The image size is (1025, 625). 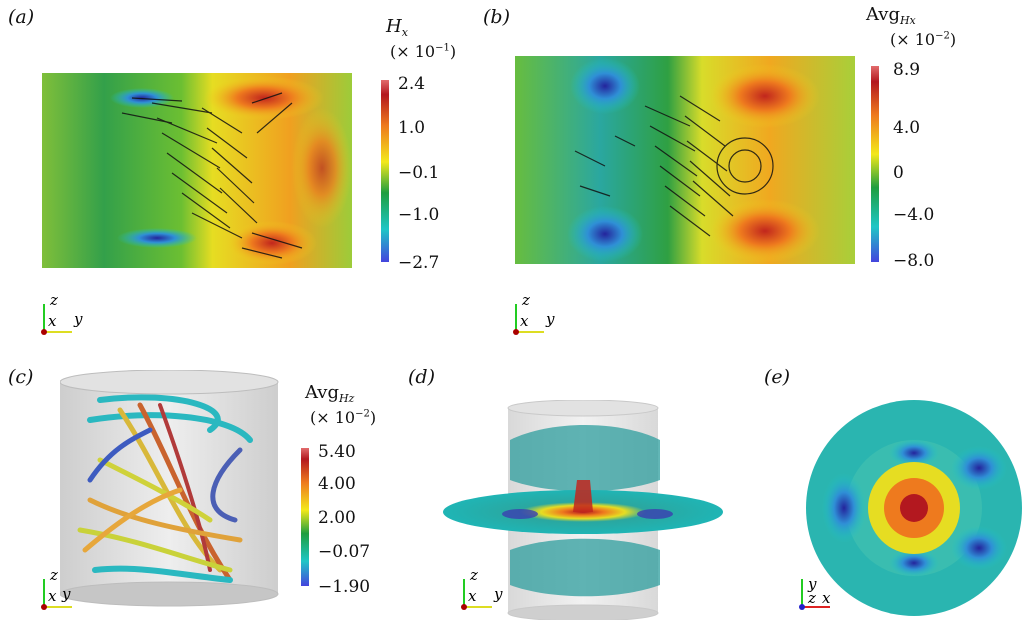 What do you see at coordinates (344, 552) in the screenshot?
I see `panel-c-tick: −0.07` at bounding box center [344, 552].